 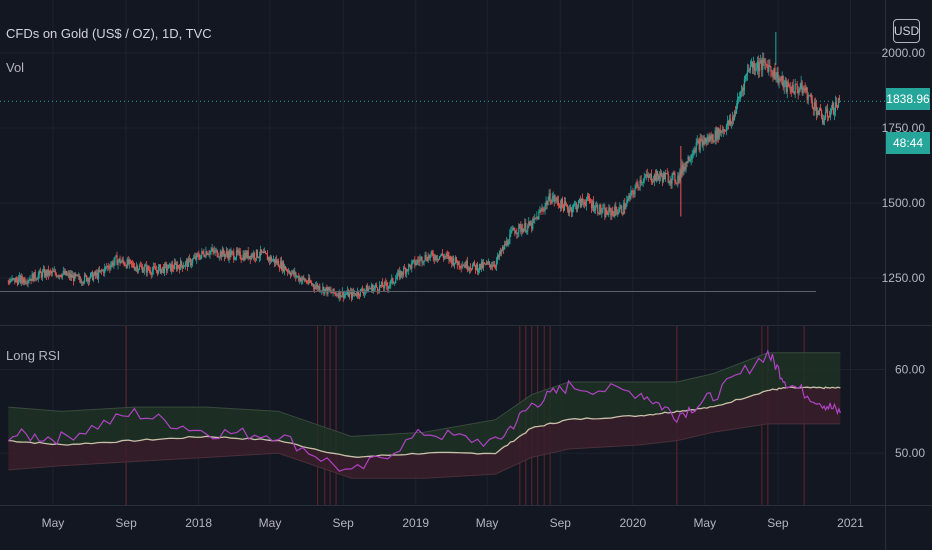 I want to click on last-price-tag: 1838.96, so click(x=908, y=99).